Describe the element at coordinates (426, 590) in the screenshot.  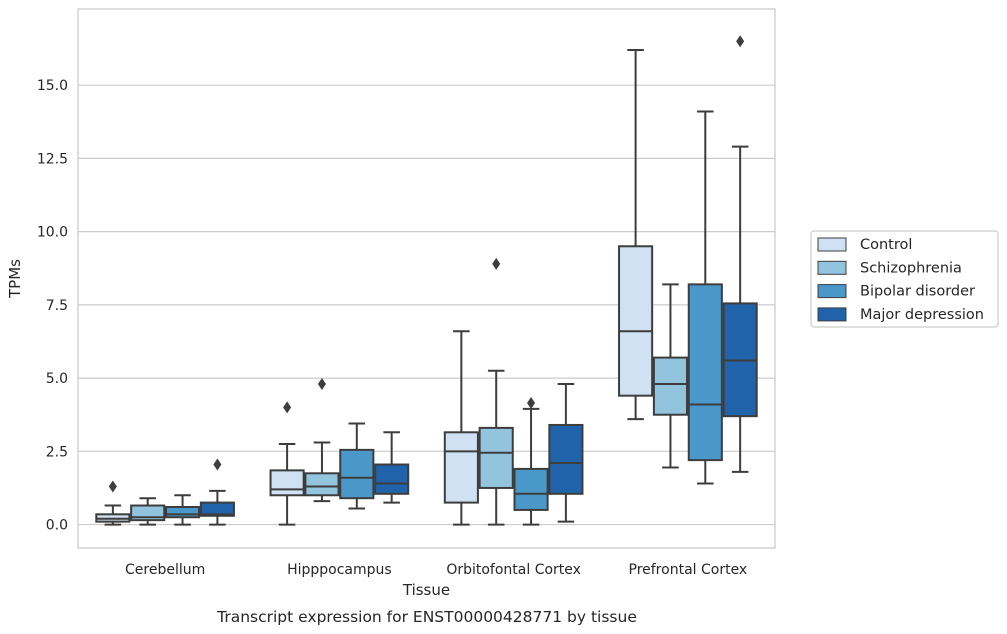
I see `x-axis-label: Tissue` at that location.